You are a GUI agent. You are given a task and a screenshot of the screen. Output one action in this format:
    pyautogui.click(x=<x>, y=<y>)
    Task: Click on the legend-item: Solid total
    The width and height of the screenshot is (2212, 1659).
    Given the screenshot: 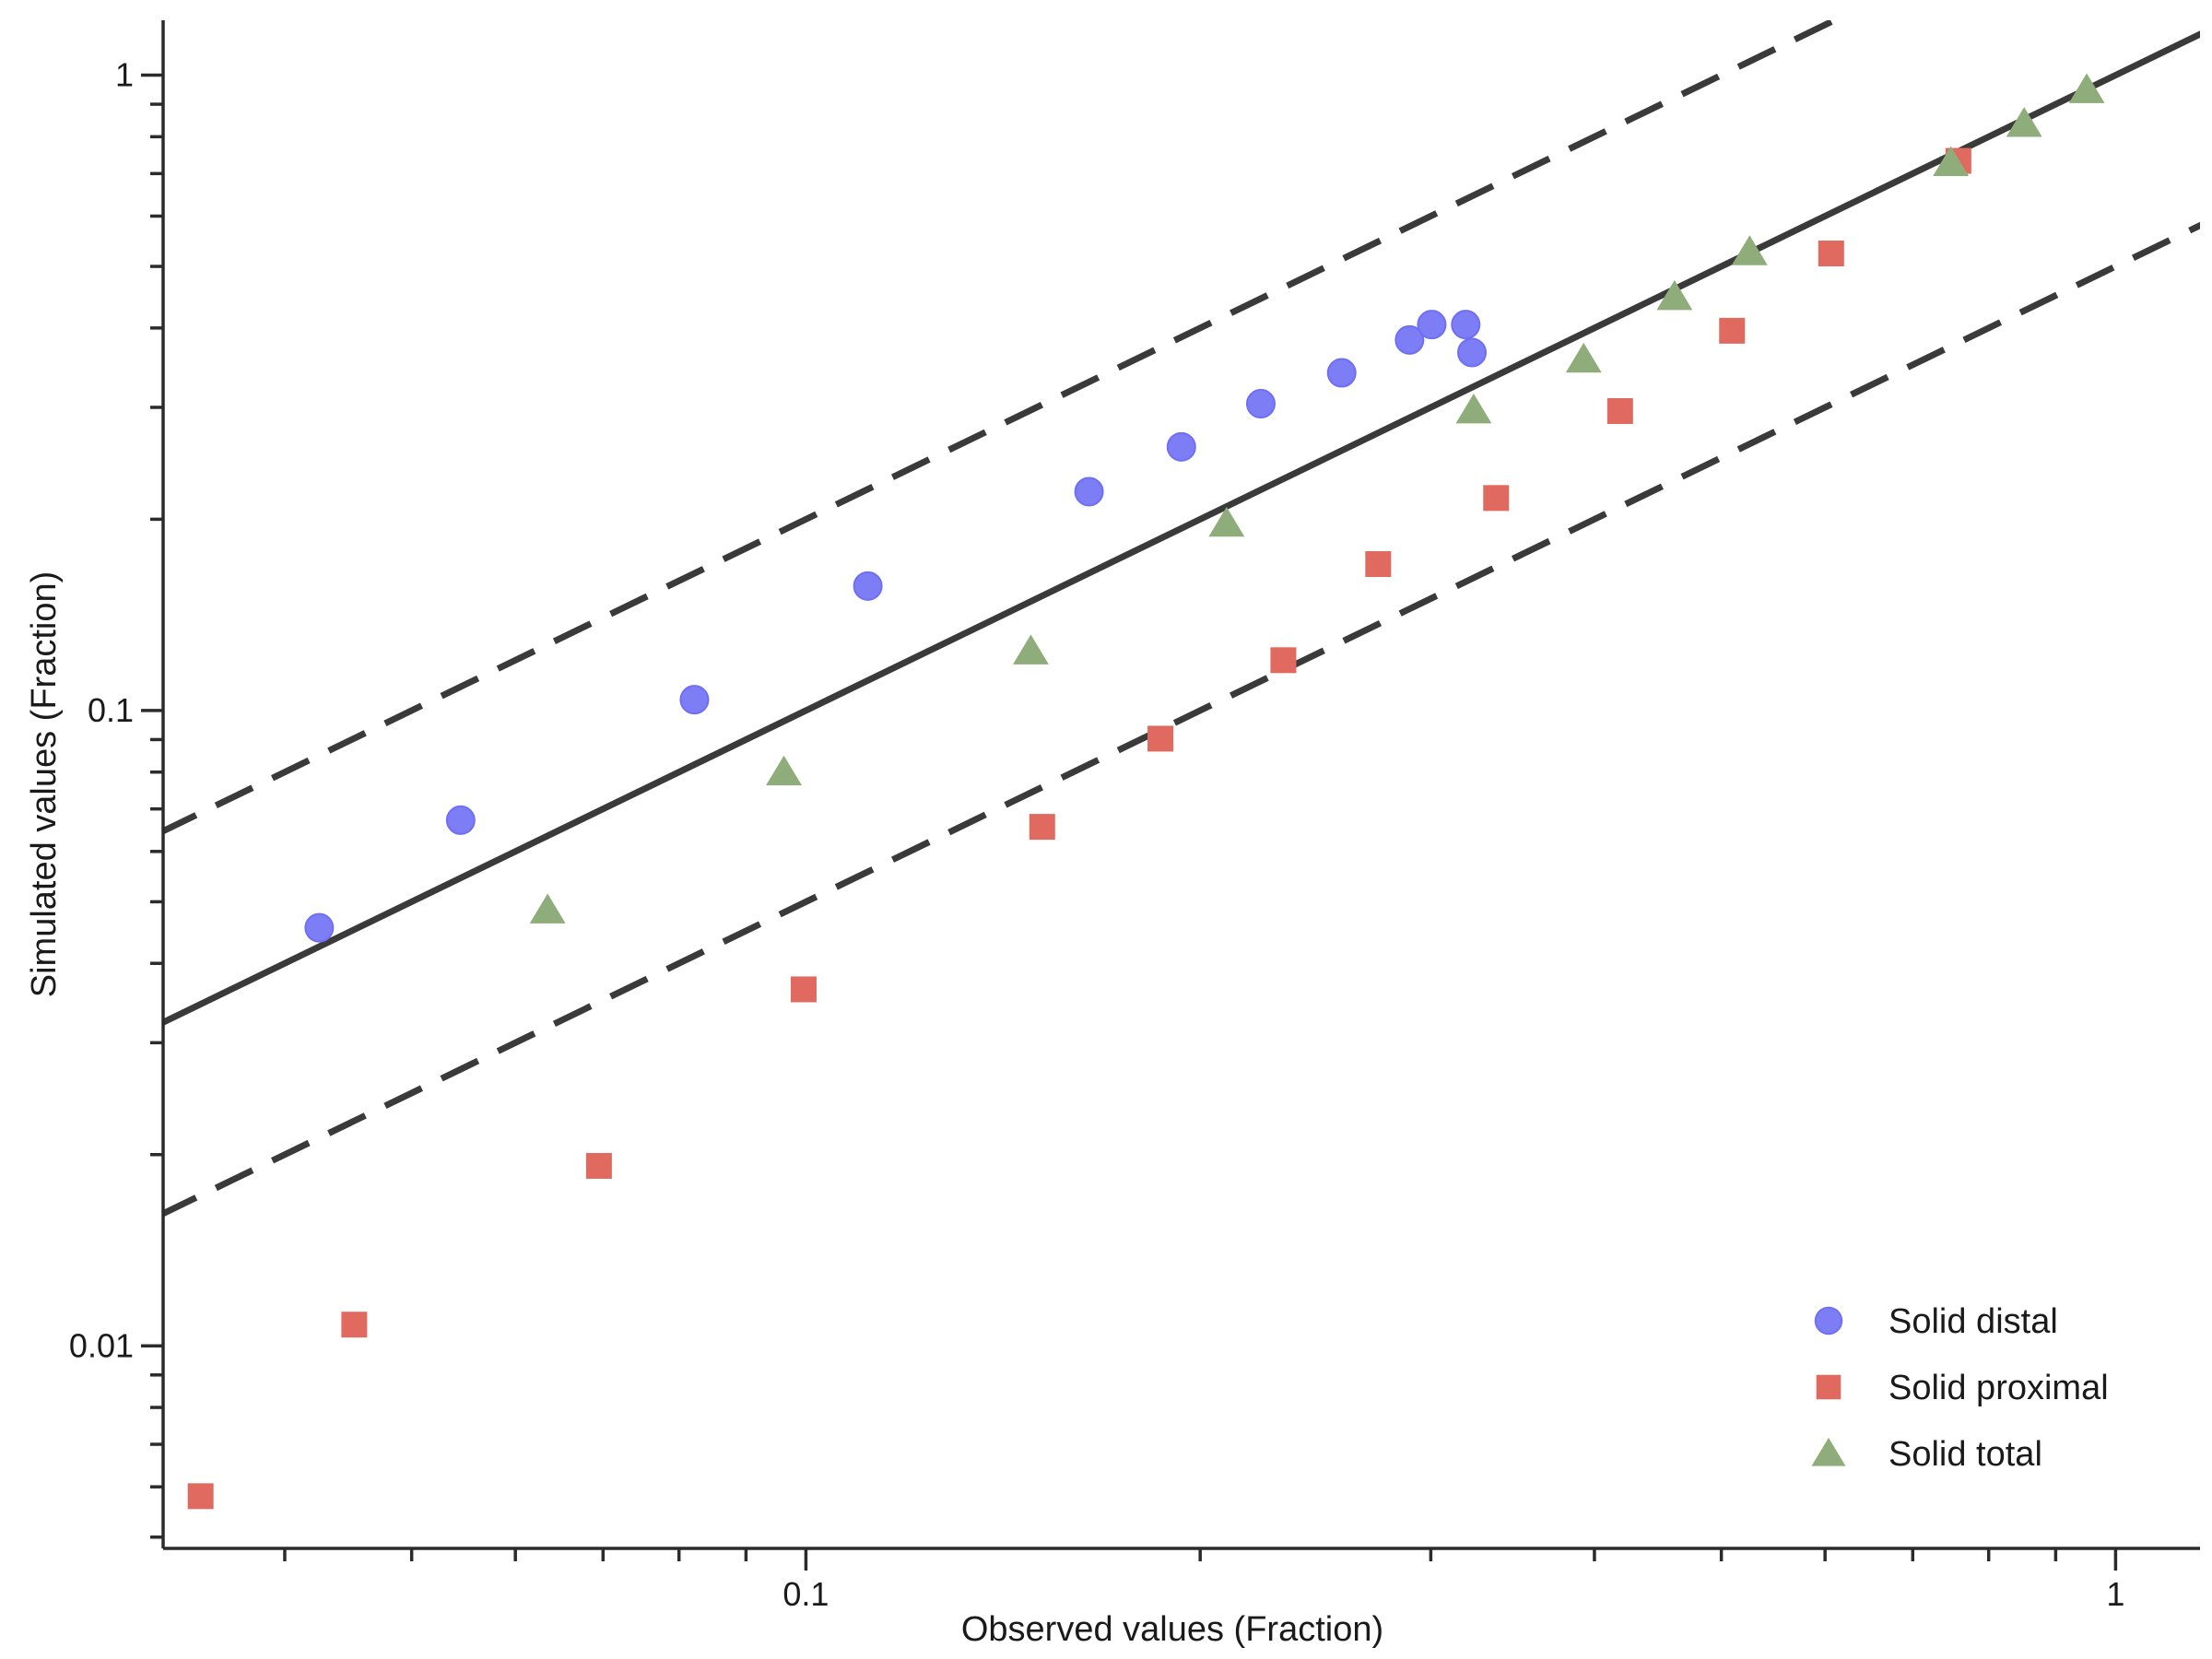 What is the action you would take?
    pyautogui.click(x=1926, y=1454)
    